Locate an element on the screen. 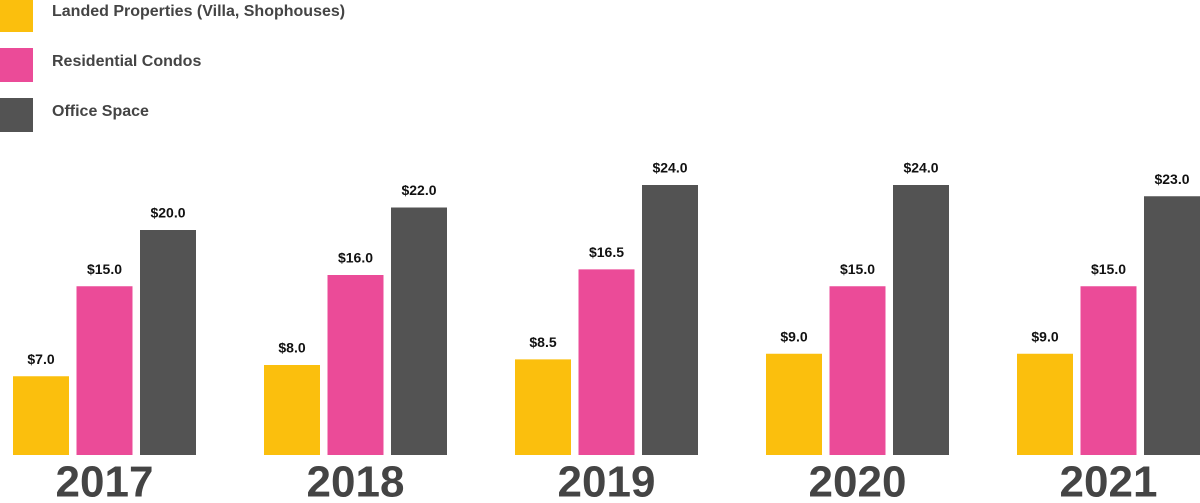 This screenshot has width=1200, height=503. value-label: $22.0 is located at coordinates (418, 190).